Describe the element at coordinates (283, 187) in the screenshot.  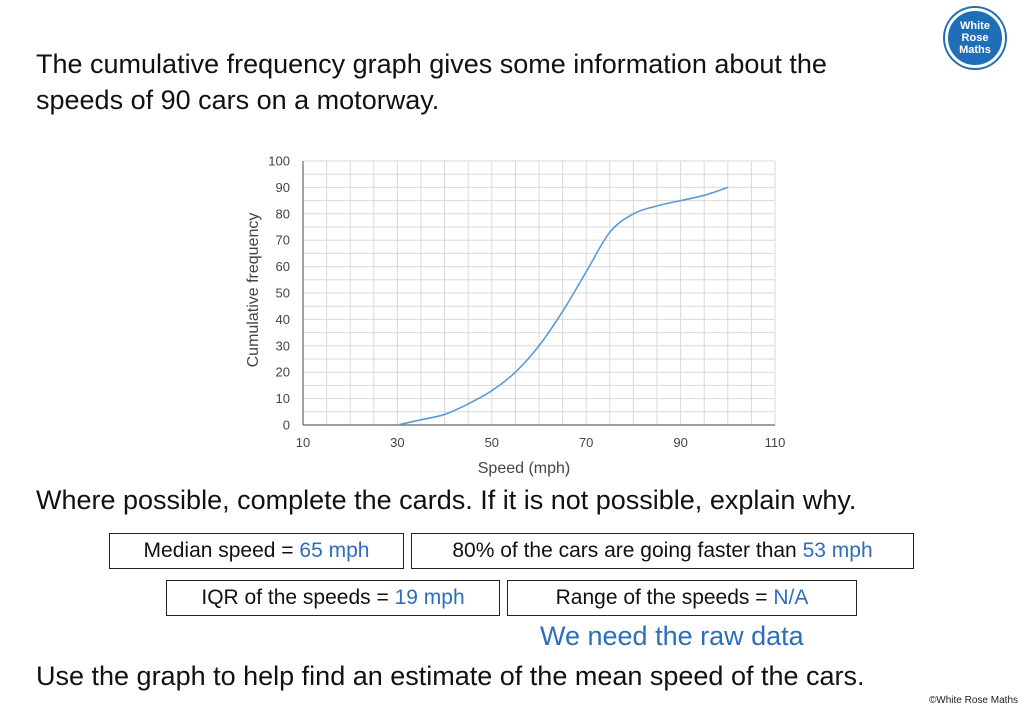
I see `y-tick-label: 90` at that location.